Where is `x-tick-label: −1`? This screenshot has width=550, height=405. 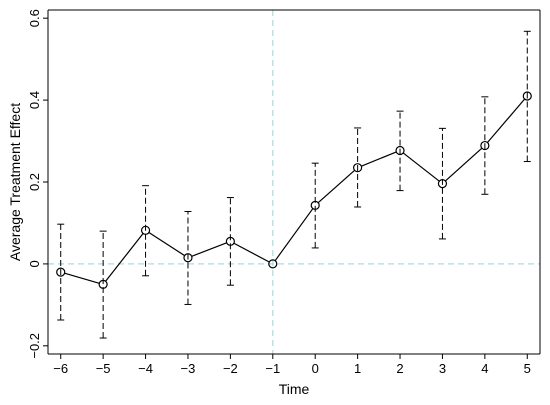 x-tick-label: −1 is located at coordinates (272, 368).